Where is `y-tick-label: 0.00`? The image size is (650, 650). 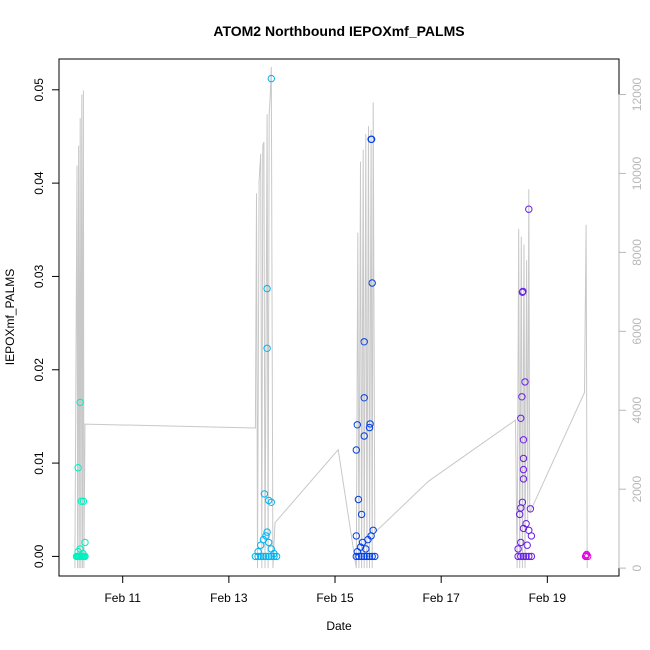
y-tick-label: 0.00 is located at coordinates (39, 556).